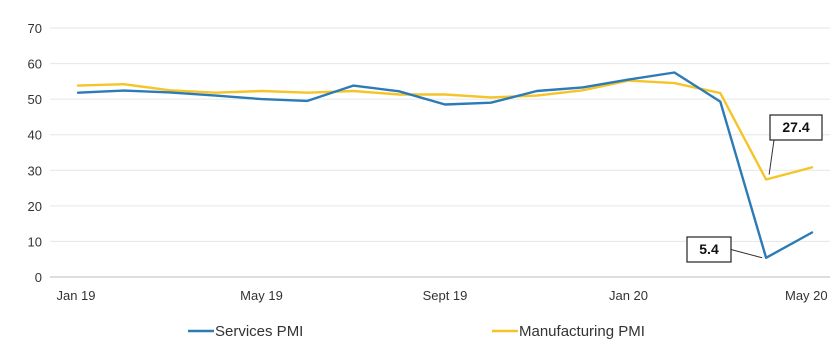 The width and height of the screenshot is (837, 340). What do you see at coordinates (35, 64) in the screenshot?
I see `y-tick-label: 60` at bounding box center [35, 64].